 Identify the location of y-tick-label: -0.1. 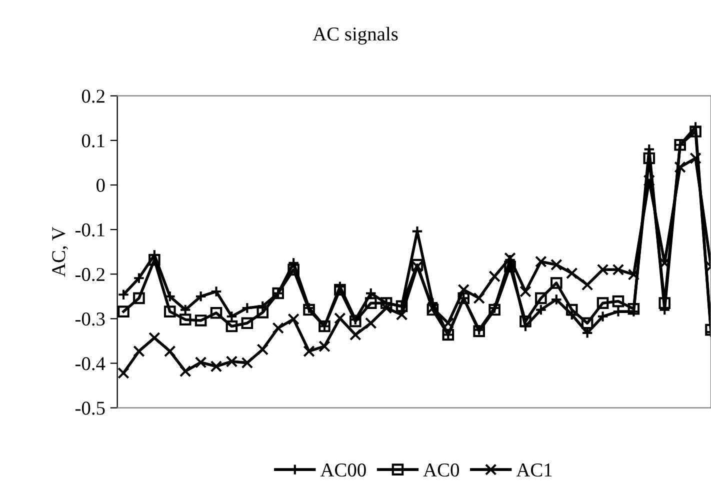
(89, 230).